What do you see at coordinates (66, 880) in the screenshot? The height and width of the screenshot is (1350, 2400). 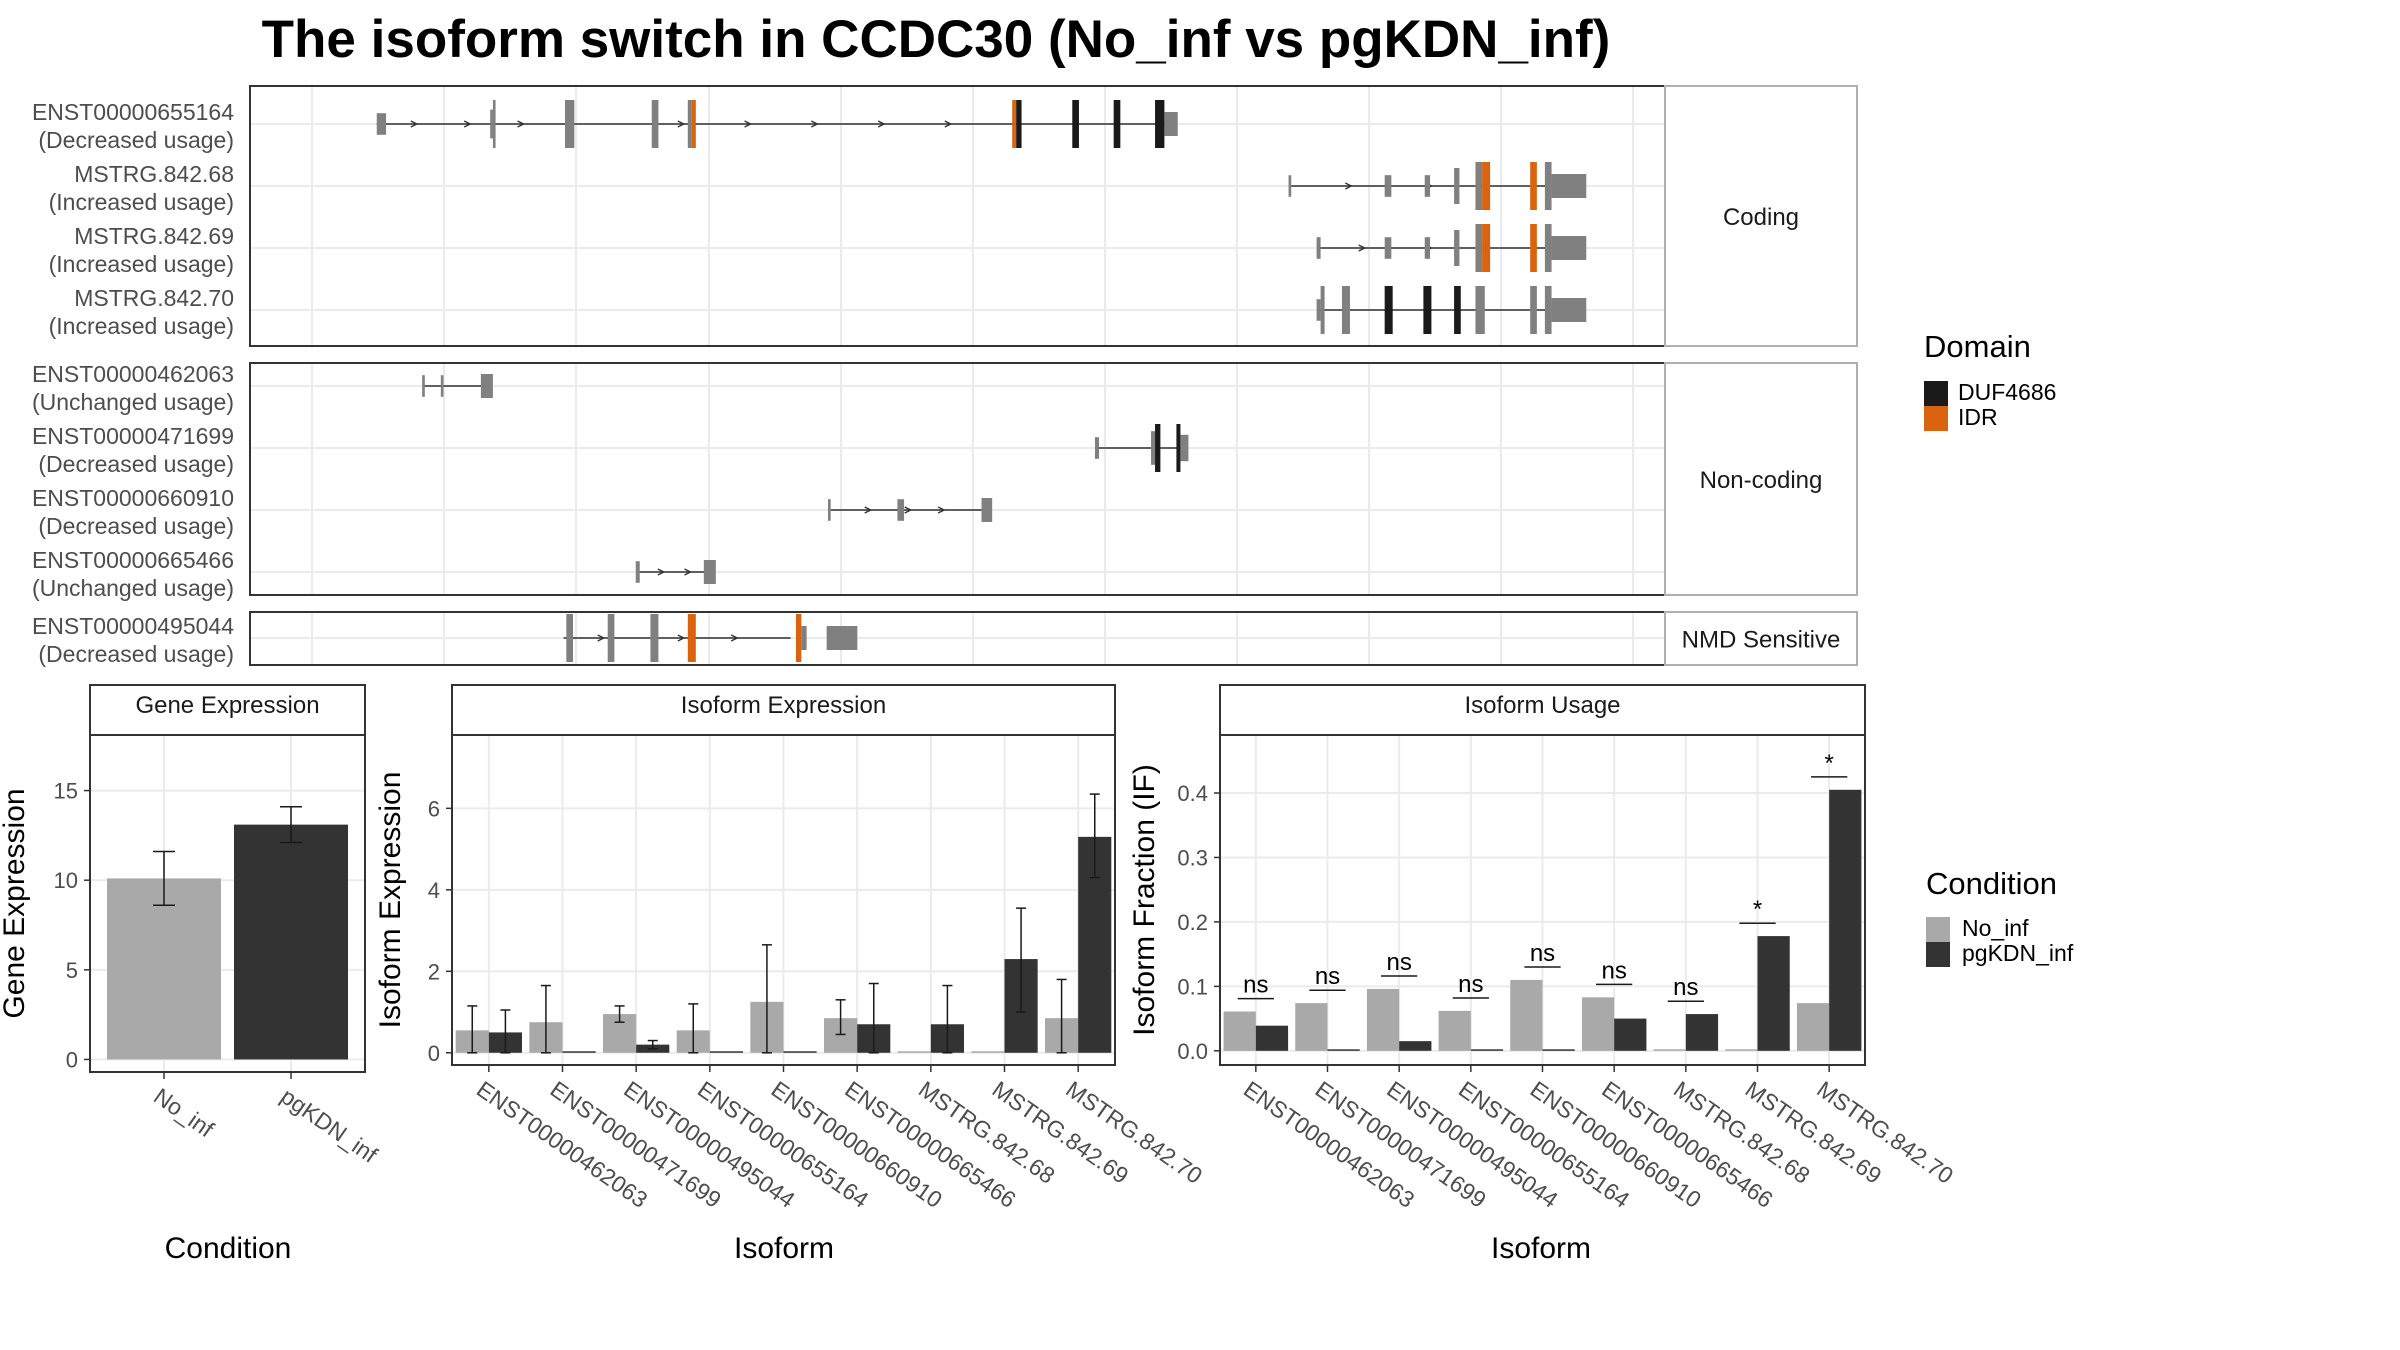 I see `y-tick-label: 10` at bounding box center [66, 880].